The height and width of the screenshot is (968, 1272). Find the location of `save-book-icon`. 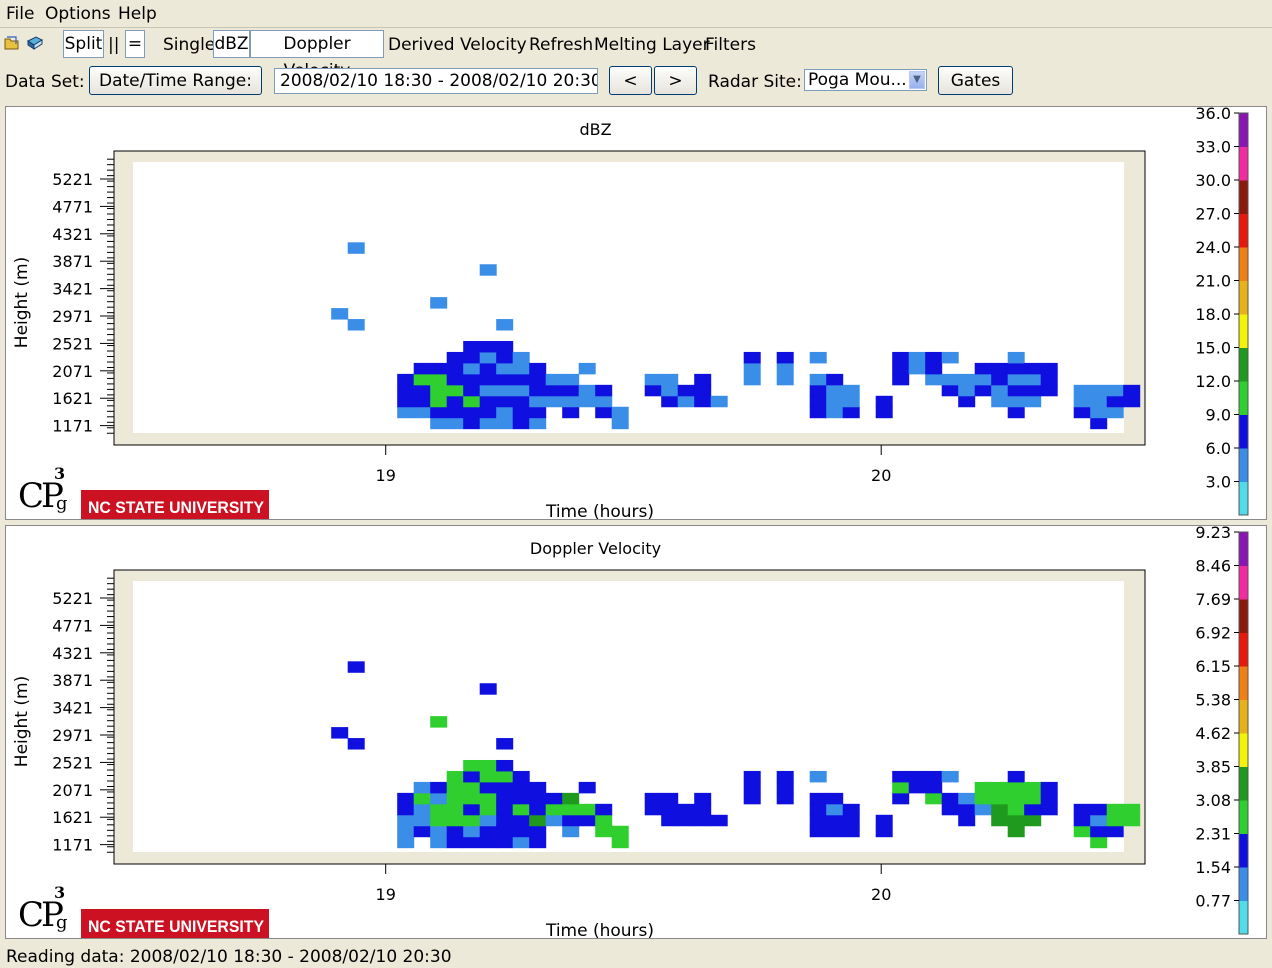

save-book-icon is located at coordinates (35, 43).